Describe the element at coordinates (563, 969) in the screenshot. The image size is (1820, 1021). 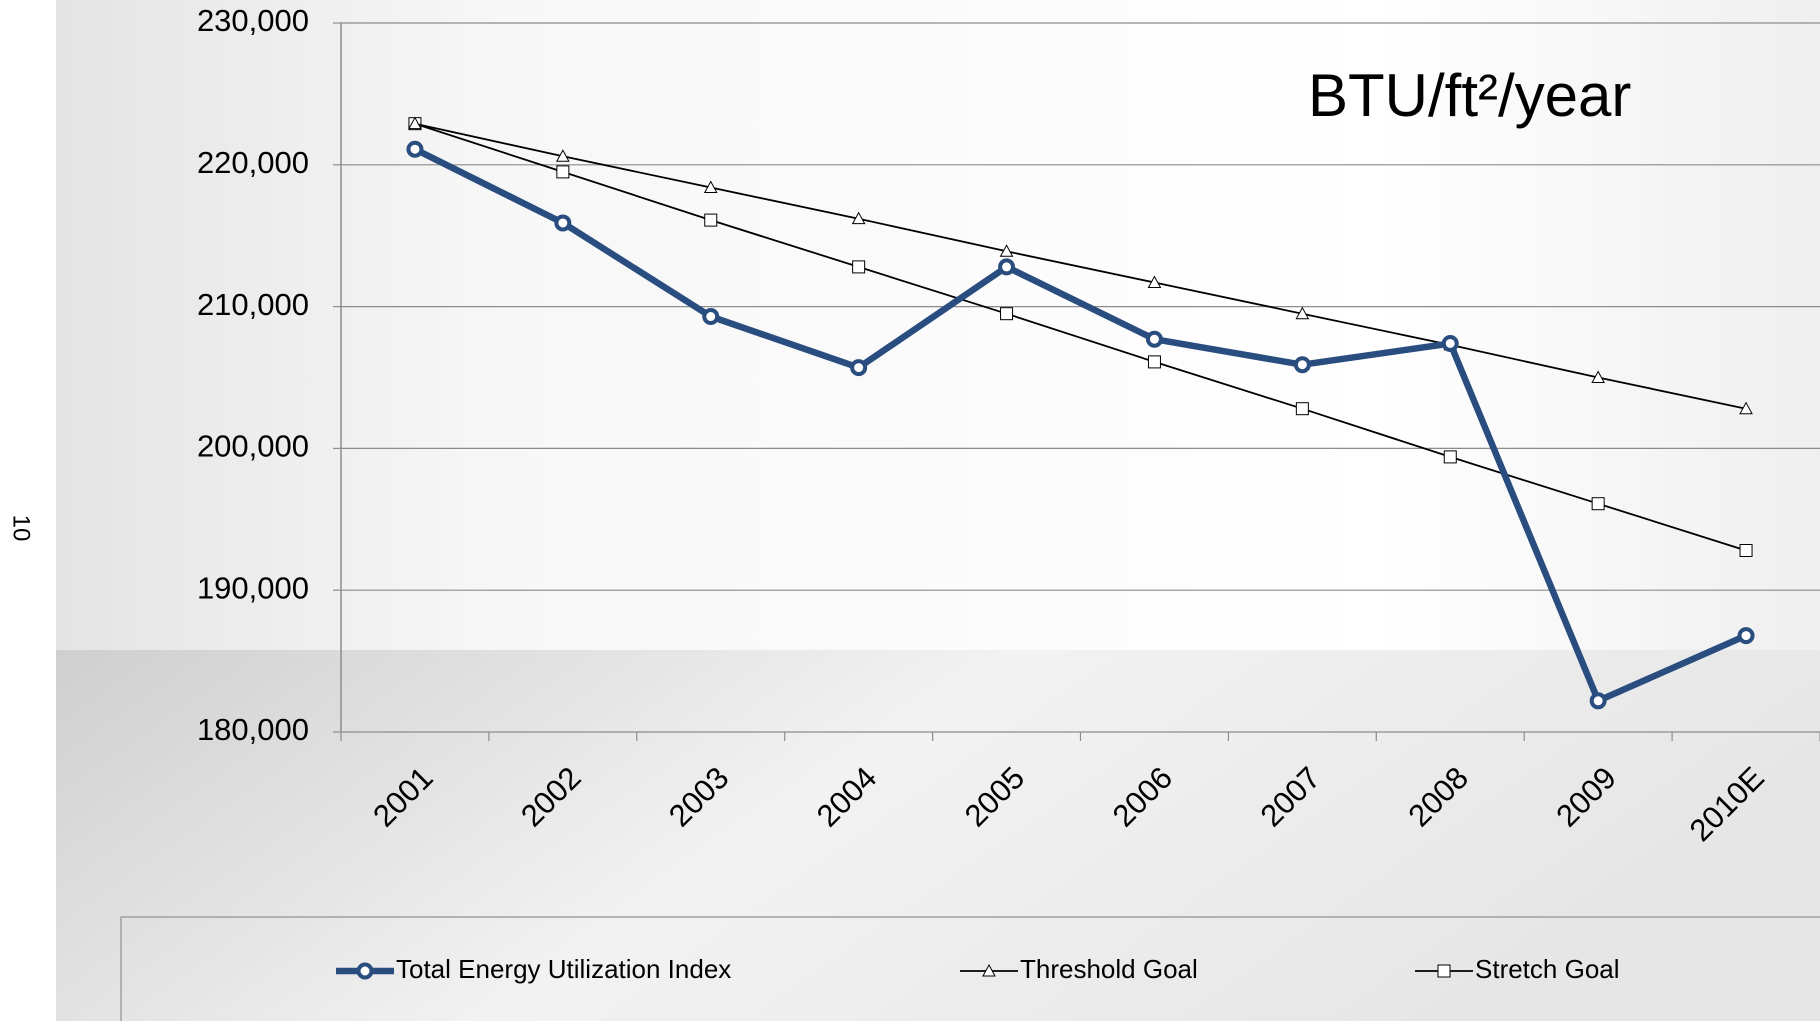
I see `legend-label: Total Energy Utilization Index` at that location.